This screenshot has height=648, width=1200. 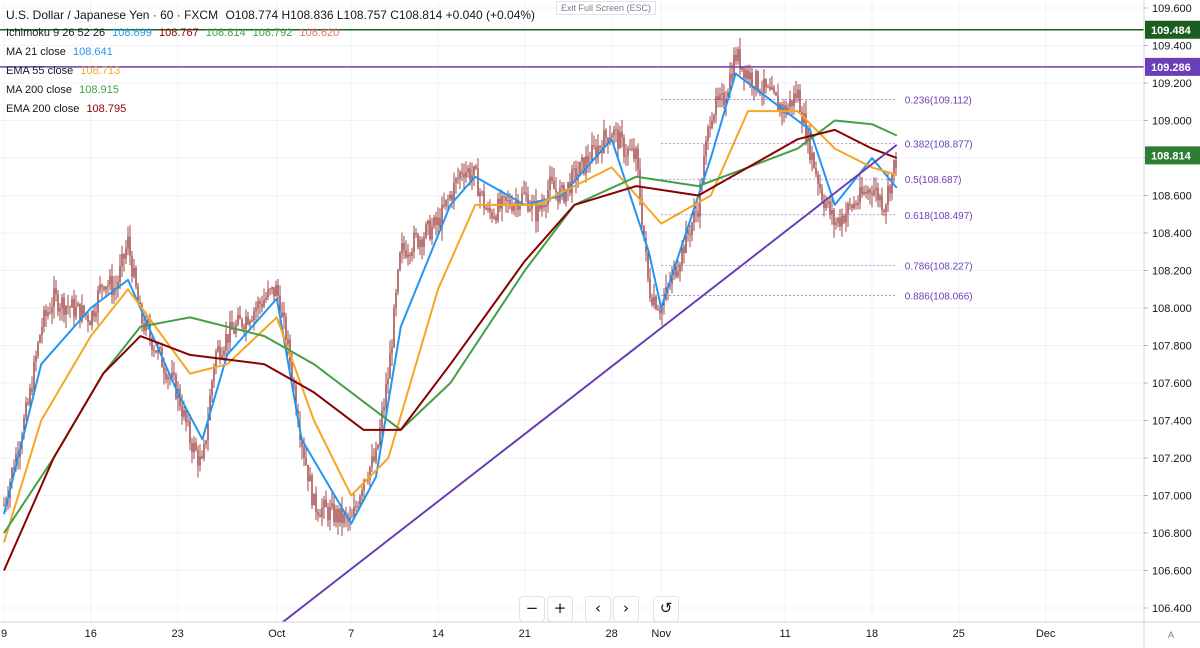 I want to click on fib-level-label: 0.786(108.227), so click(x=939, y=266).